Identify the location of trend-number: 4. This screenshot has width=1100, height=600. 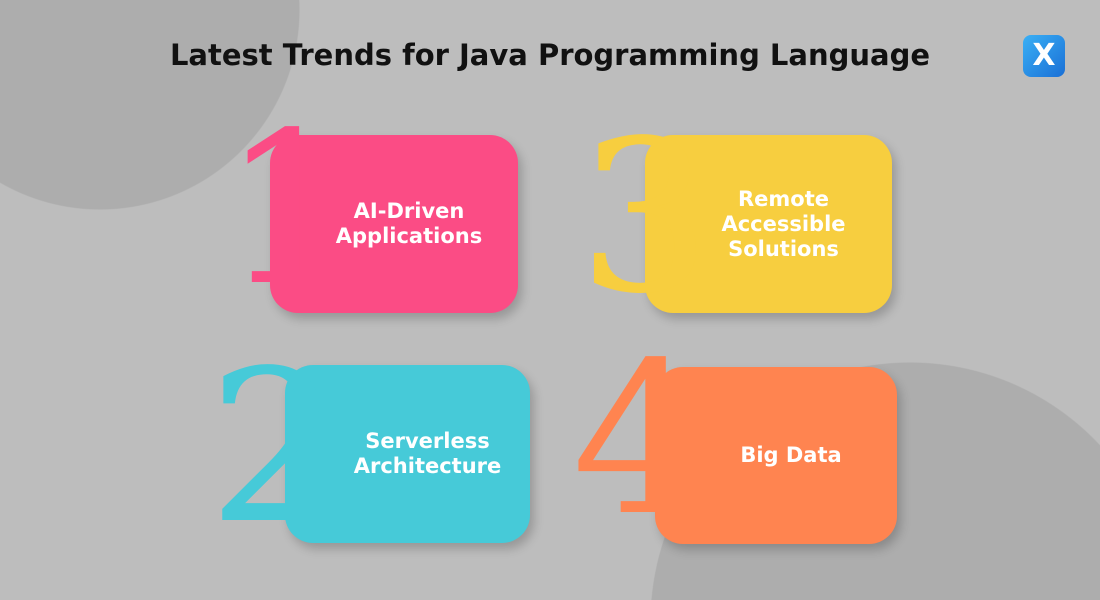
(639, 439).